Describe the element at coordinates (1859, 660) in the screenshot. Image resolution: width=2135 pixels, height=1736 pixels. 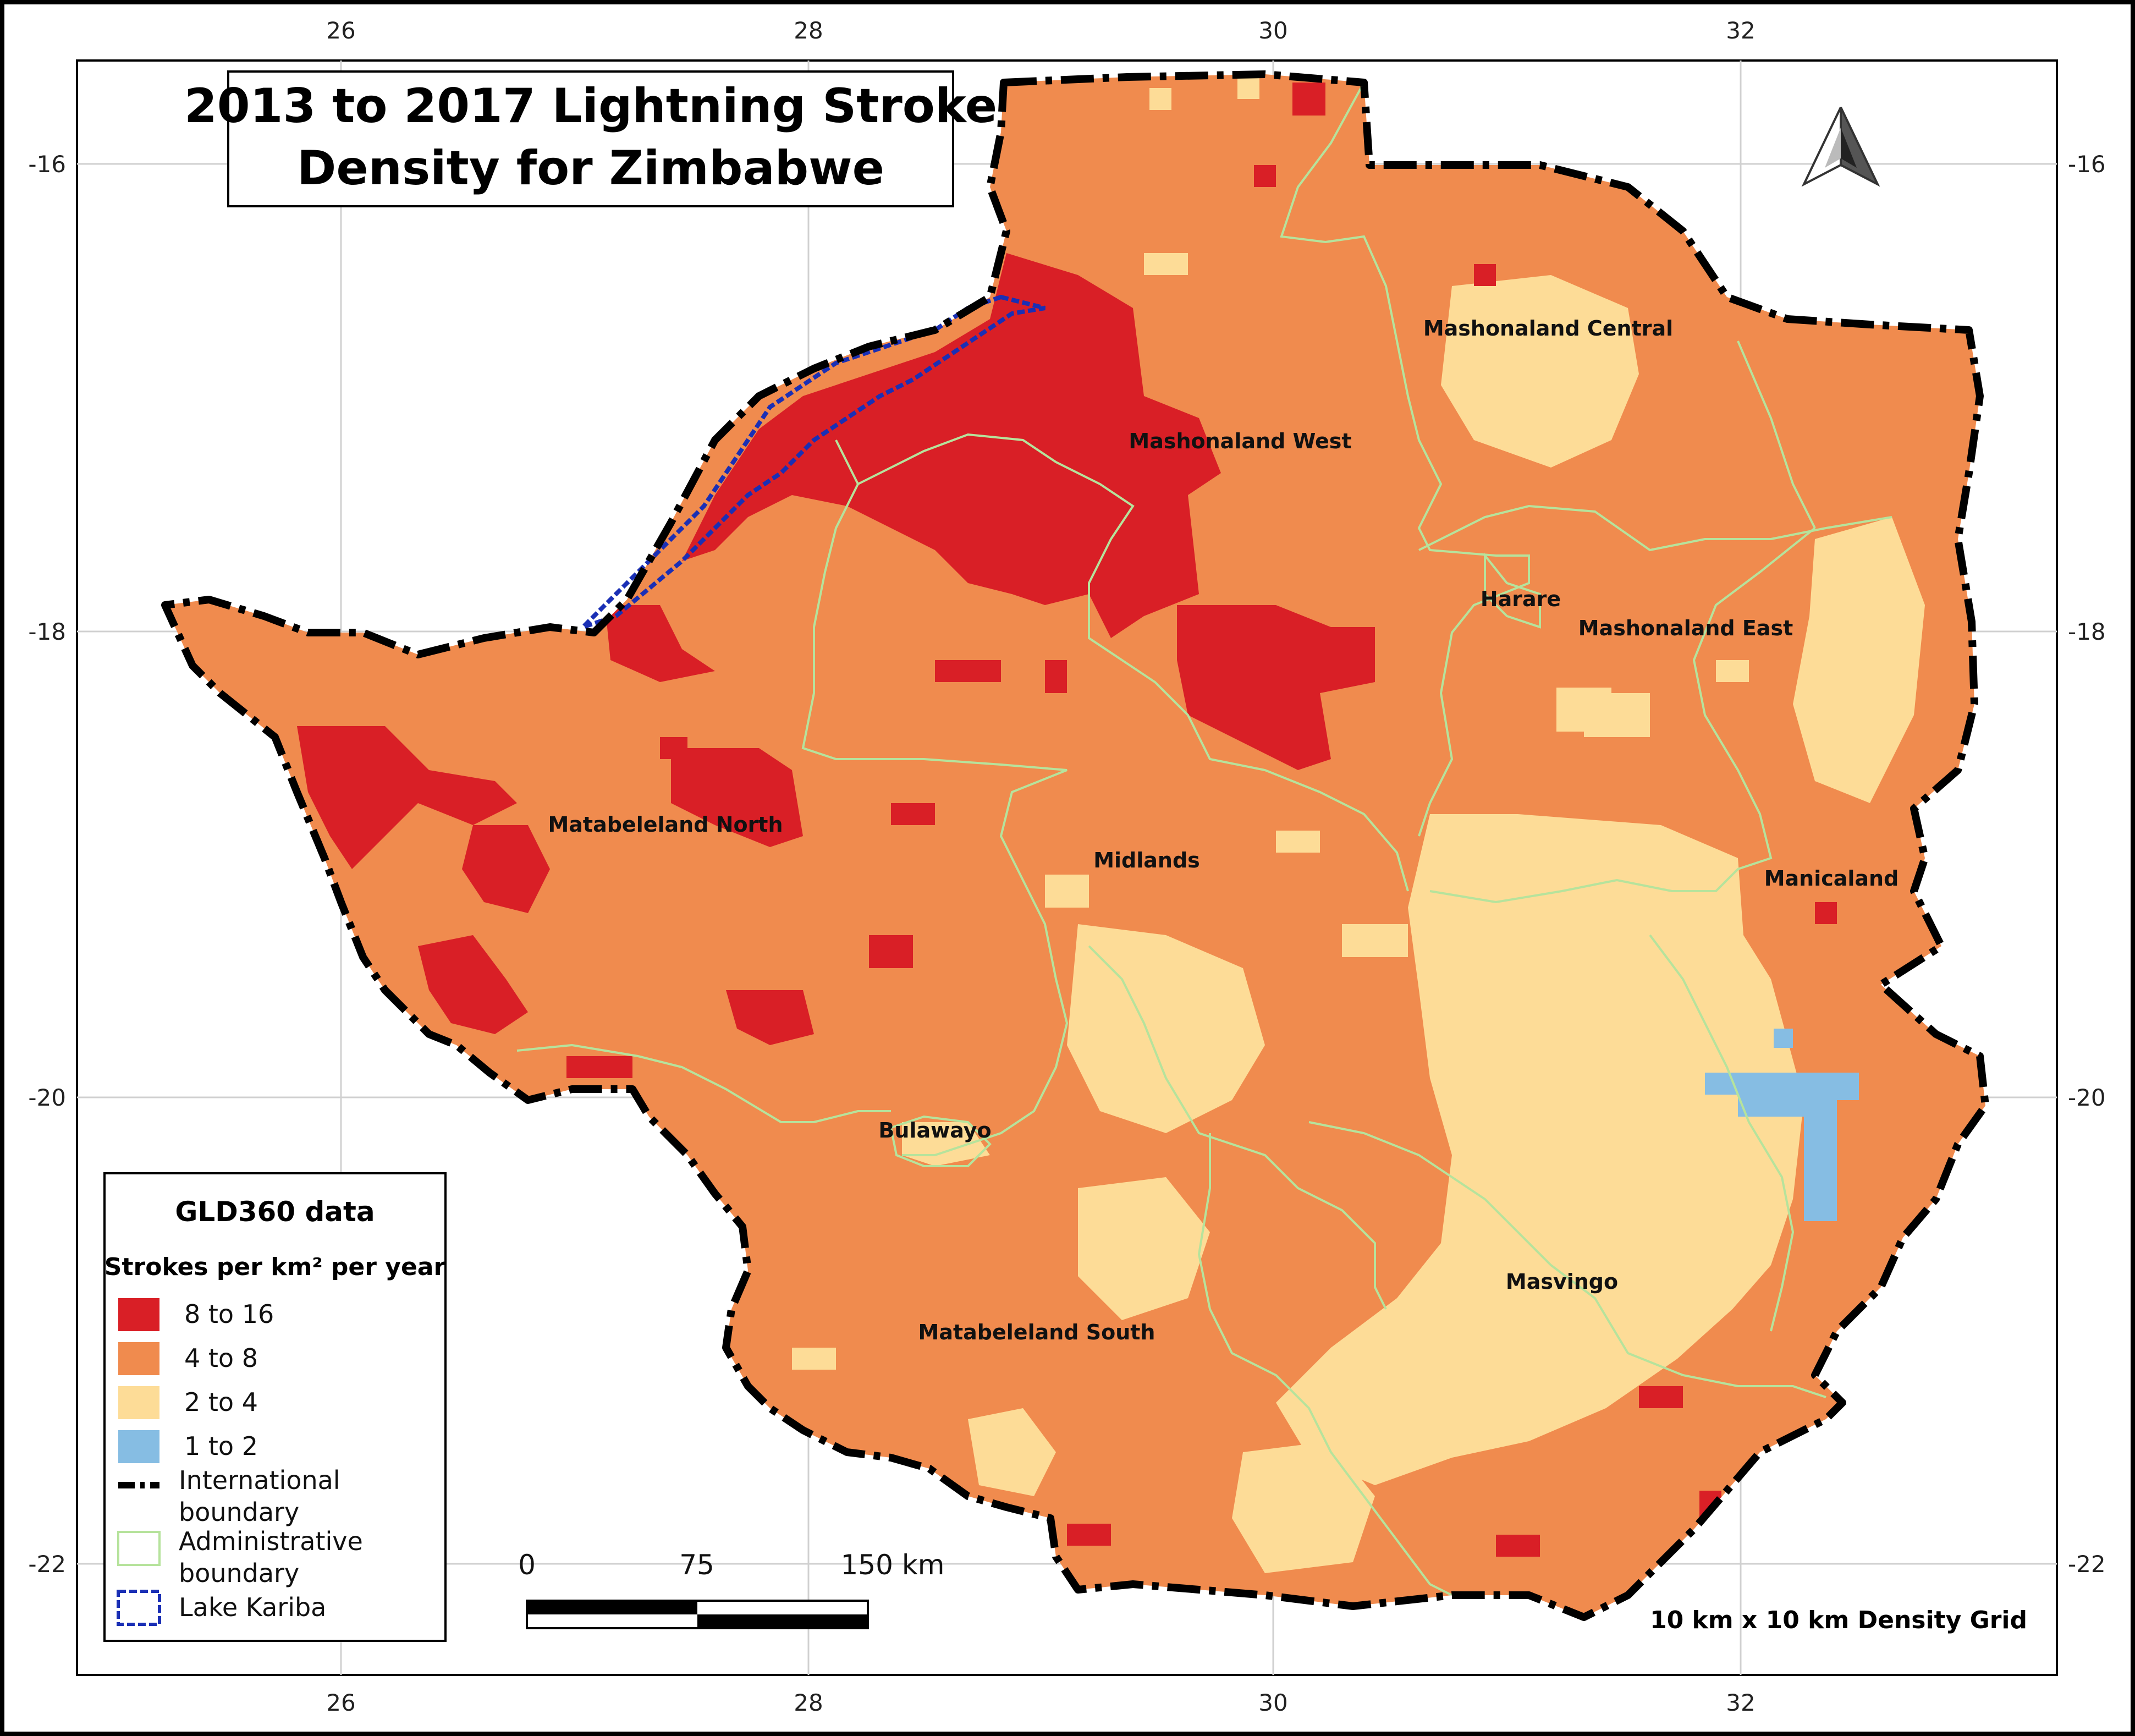
I see `low-zone-east-border` at that location.